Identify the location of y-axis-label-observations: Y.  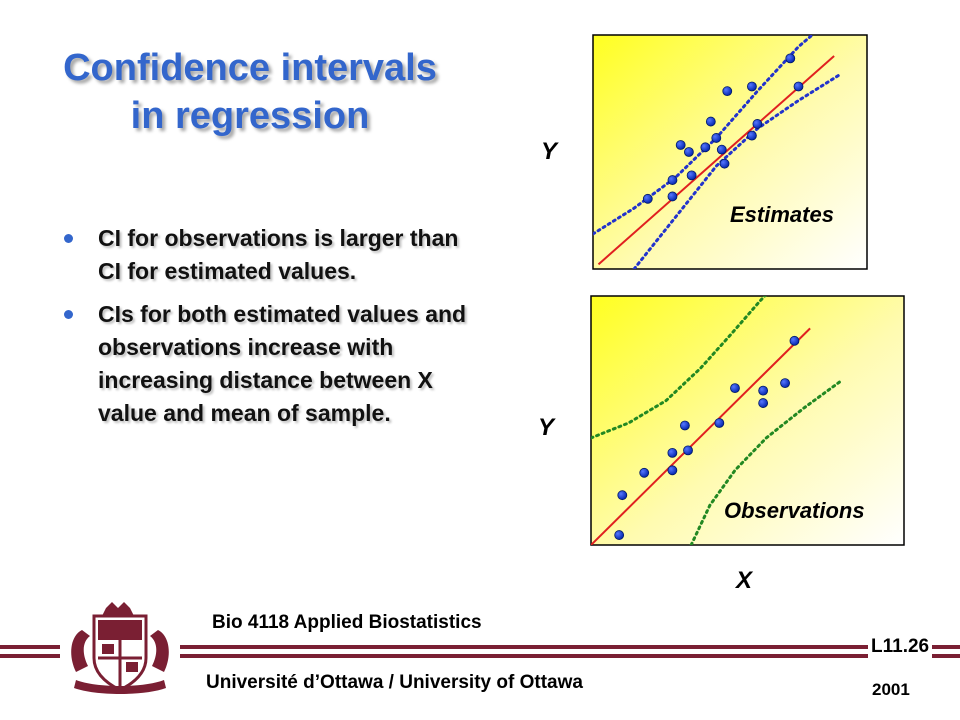
(546, 427).